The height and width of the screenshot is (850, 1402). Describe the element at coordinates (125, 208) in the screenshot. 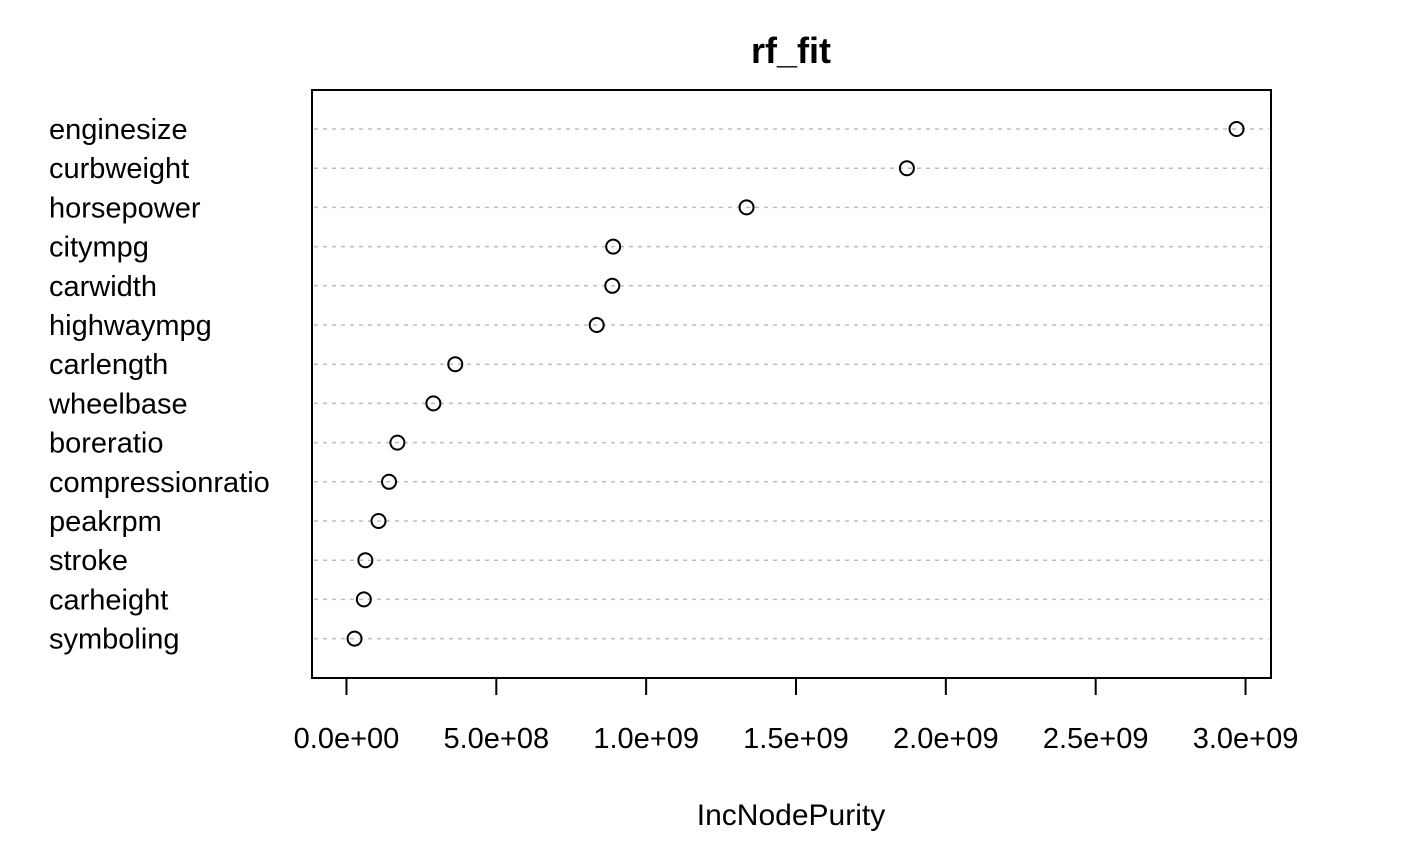

I see `category-label-horsepower: horsepower` at that location.